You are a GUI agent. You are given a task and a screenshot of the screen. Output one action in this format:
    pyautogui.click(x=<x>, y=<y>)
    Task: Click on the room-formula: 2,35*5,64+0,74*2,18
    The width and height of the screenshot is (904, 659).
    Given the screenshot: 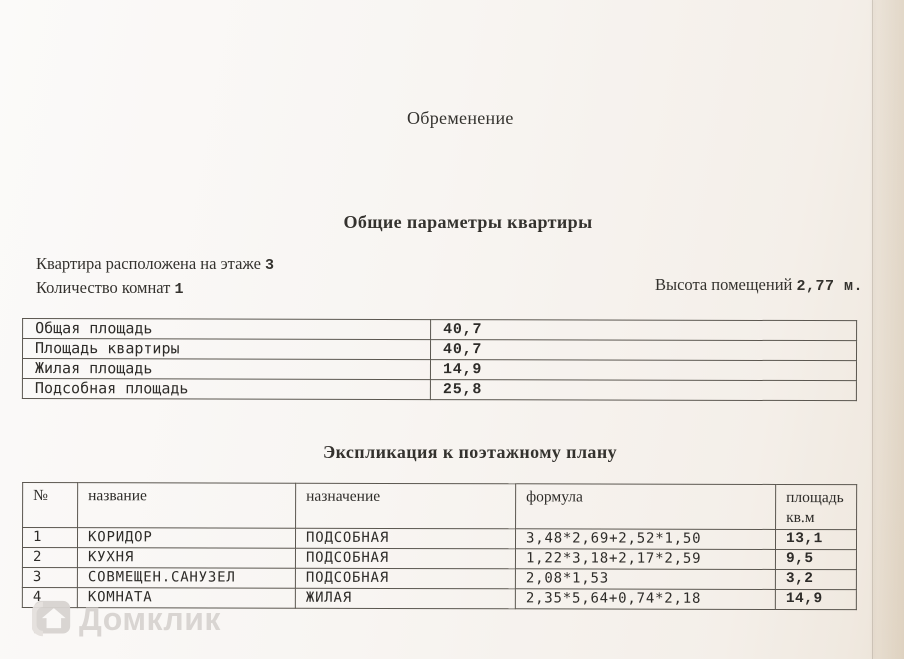 What is the action you would take?
    pyautogui.click(x=645, y=599)
    